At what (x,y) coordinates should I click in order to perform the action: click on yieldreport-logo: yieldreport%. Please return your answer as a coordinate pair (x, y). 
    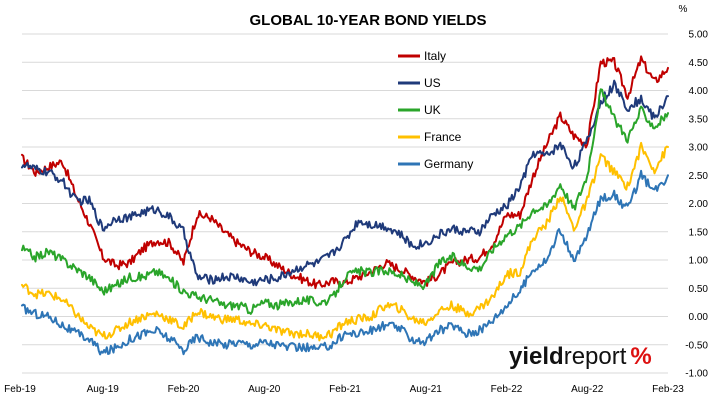
    Looking at the image, I should click on (580, 356).